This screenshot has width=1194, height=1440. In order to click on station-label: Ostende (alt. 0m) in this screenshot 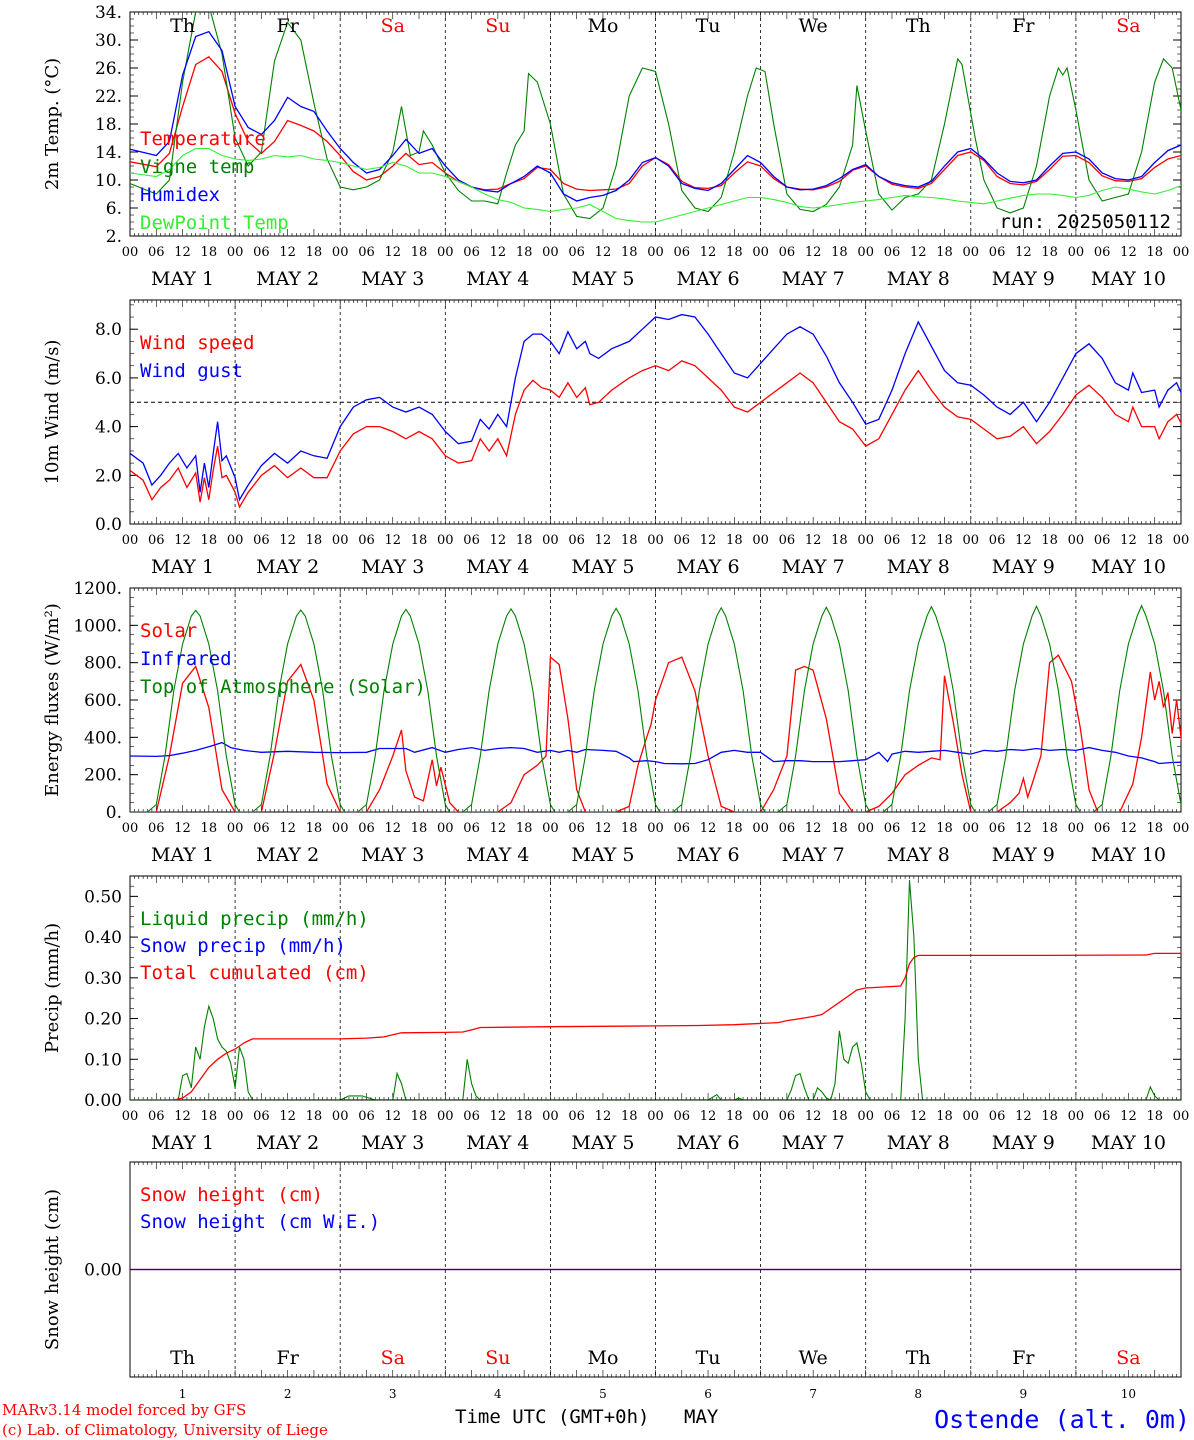, I will do `click(1062, 1419)`.